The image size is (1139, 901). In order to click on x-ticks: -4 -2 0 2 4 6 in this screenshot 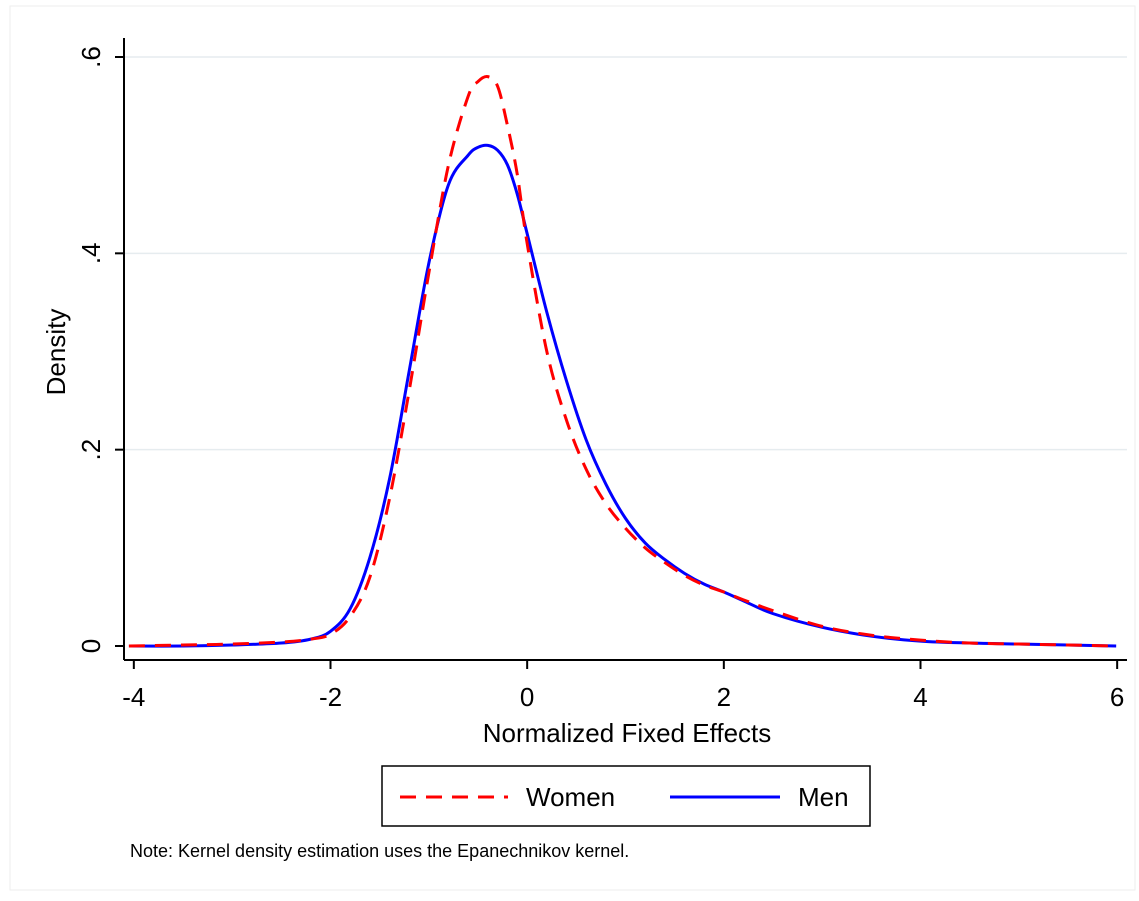, I will do `click(623, 686)`.